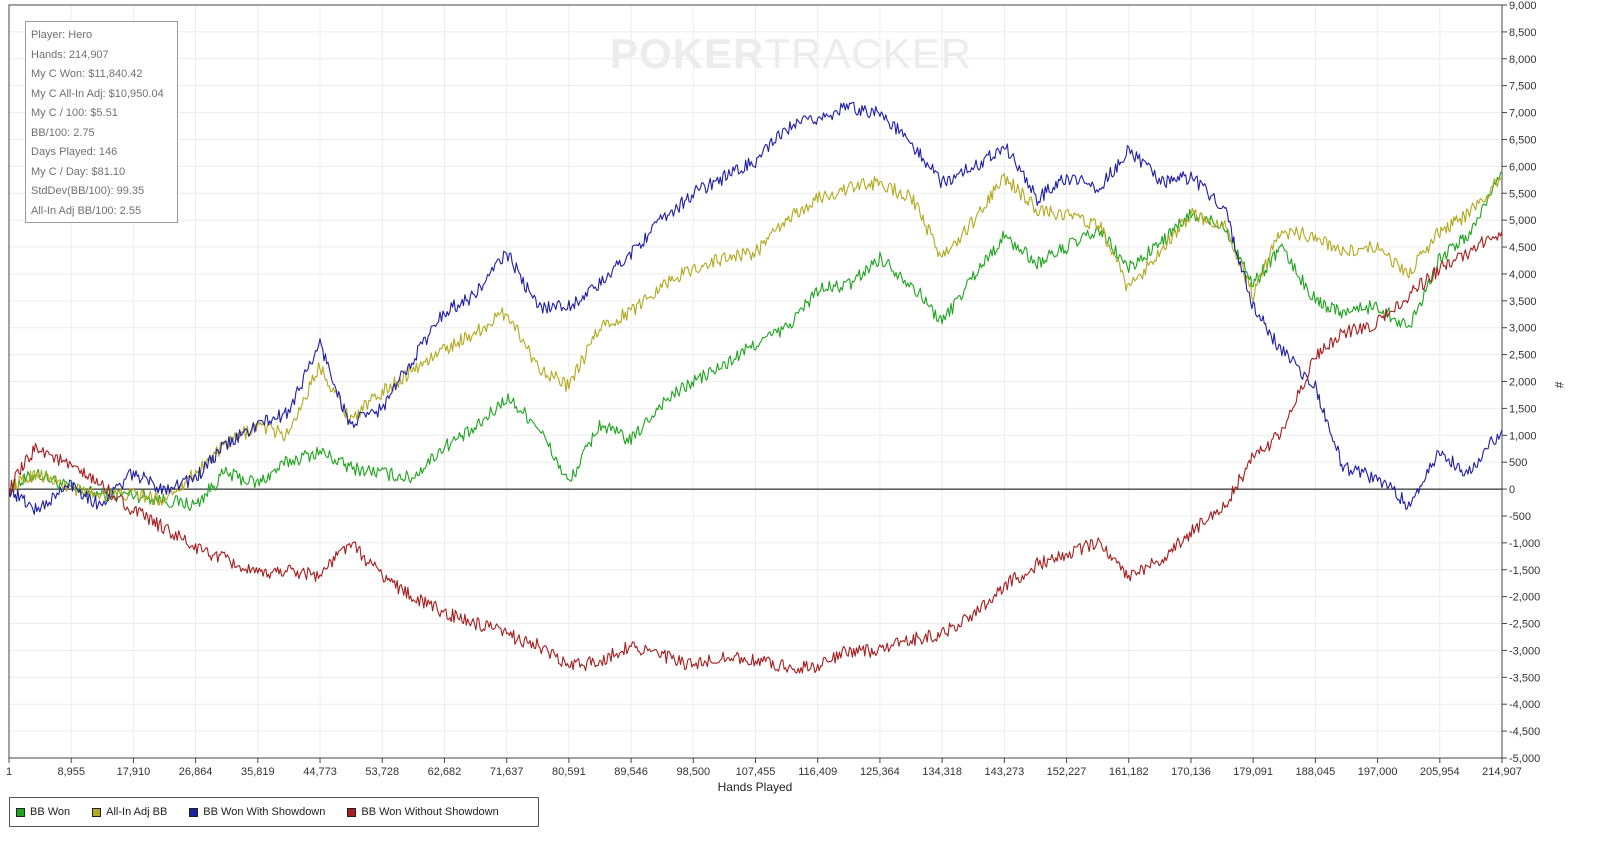  Describe the element at coordinates (1523, 275) in the screenshot. I see `y-tick-label: 4,000` at that location.